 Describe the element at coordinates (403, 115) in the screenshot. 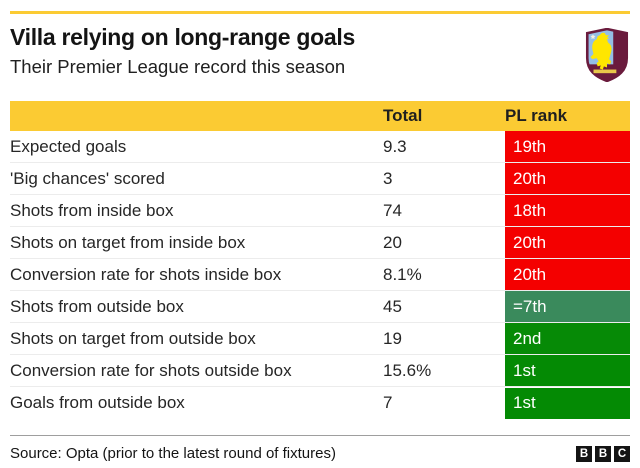

I see `column-header-total: Total` at that location.